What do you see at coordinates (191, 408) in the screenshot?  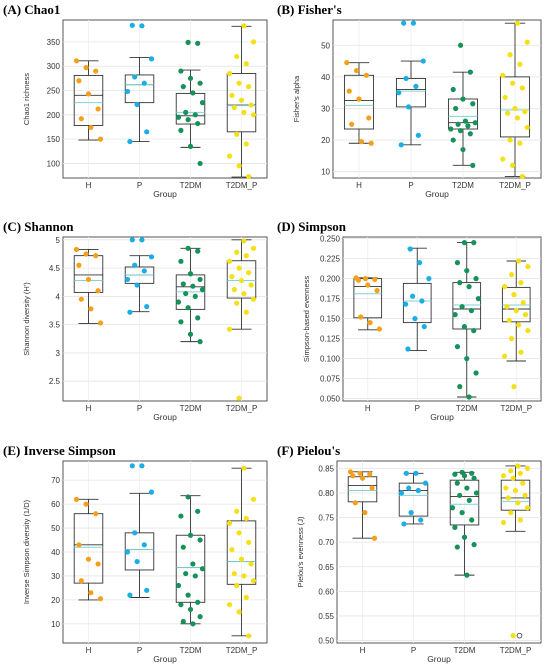 I see `x-tick-label: T2DM` at bounding box center [191, 408].